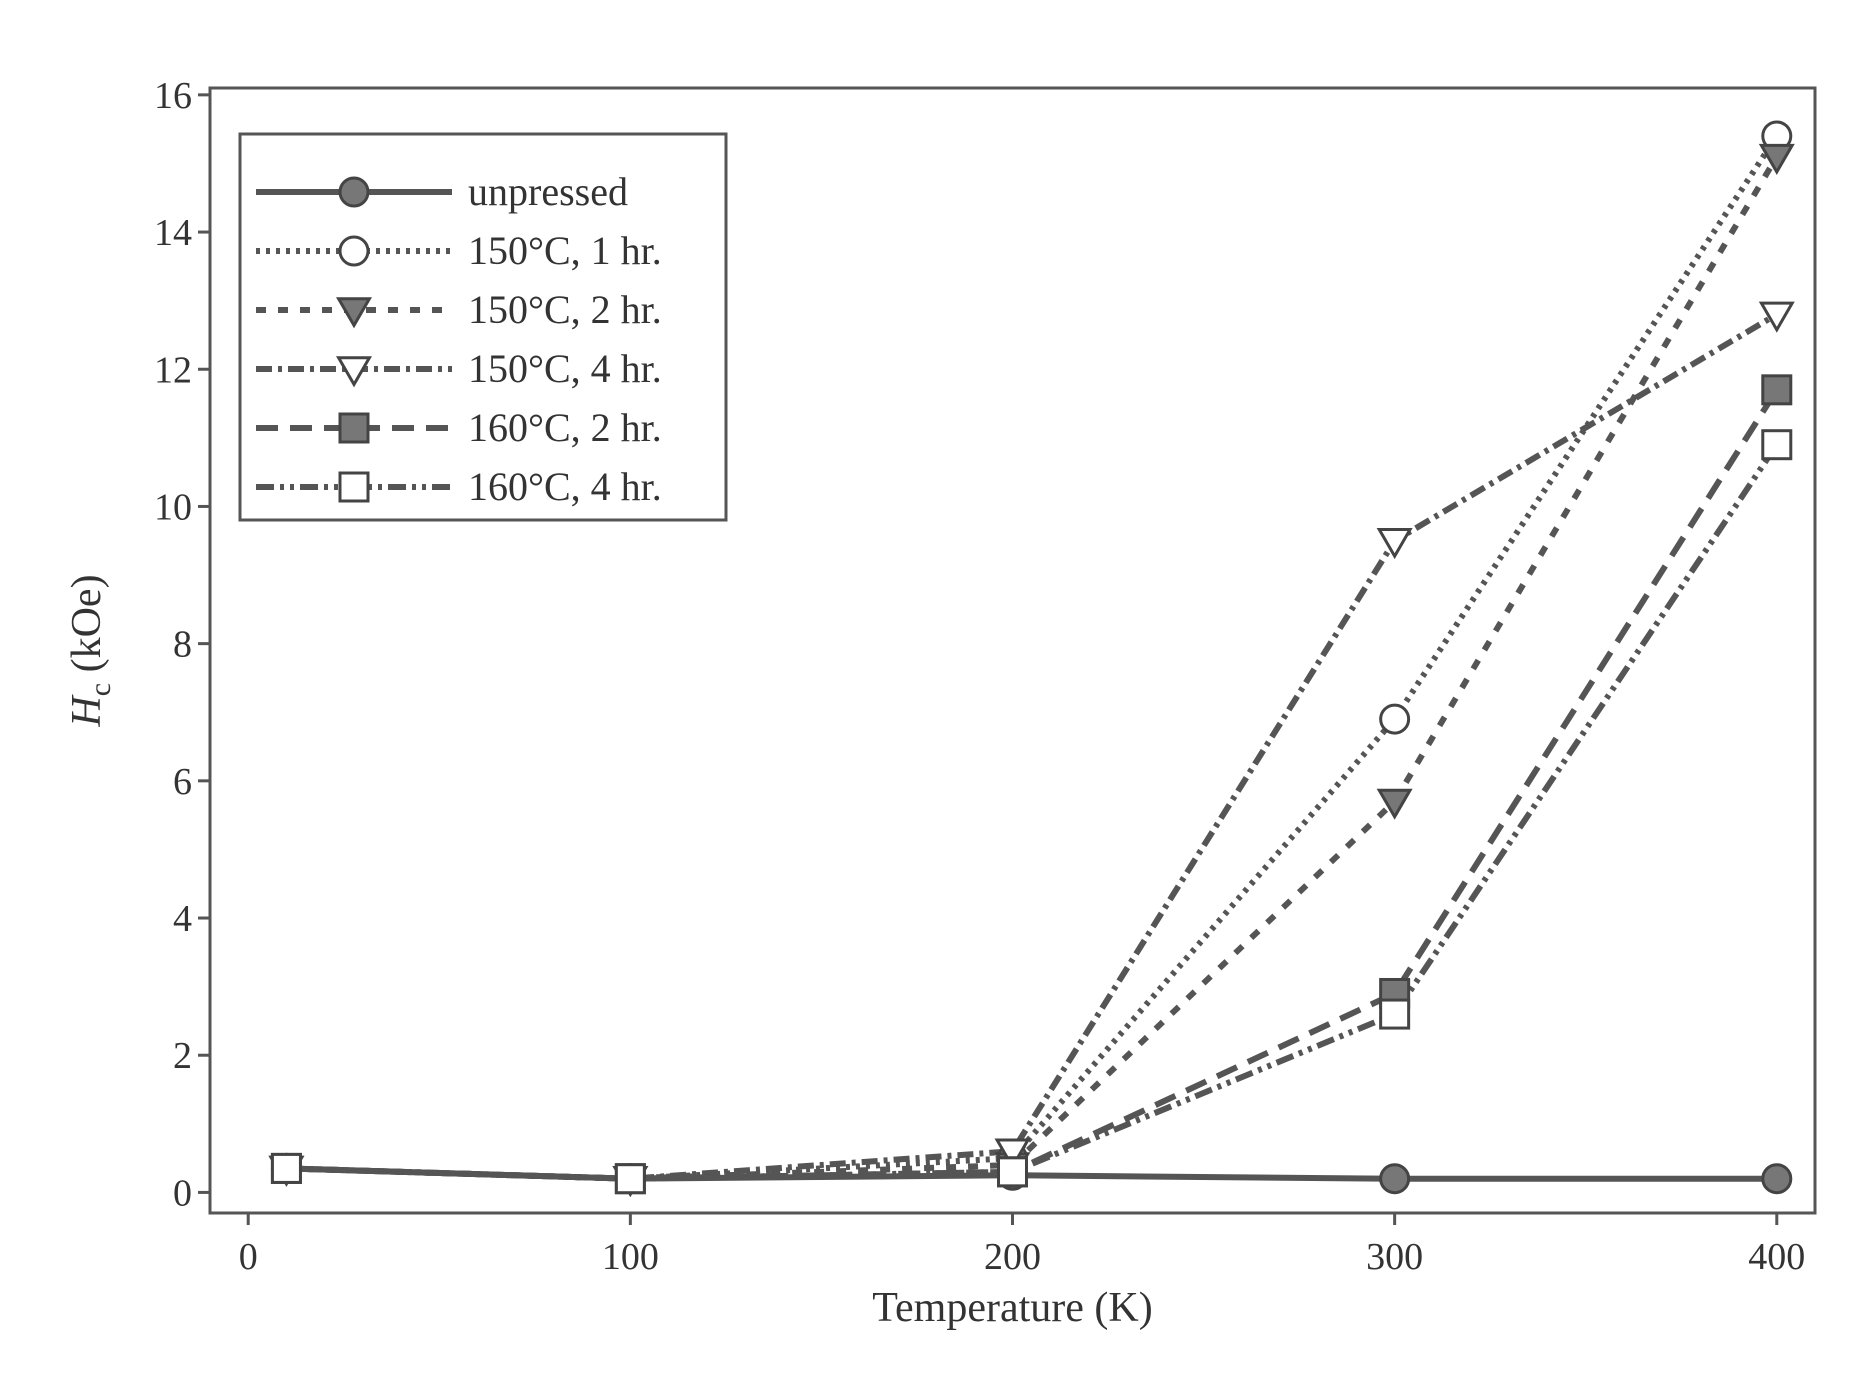 Image resolution: width=1875 pixels, height=1387 pixels. Describe the element at coordinates (565, 368) in the screenshot. I see `legend-label: 150°C, 4 hr.` at that location.